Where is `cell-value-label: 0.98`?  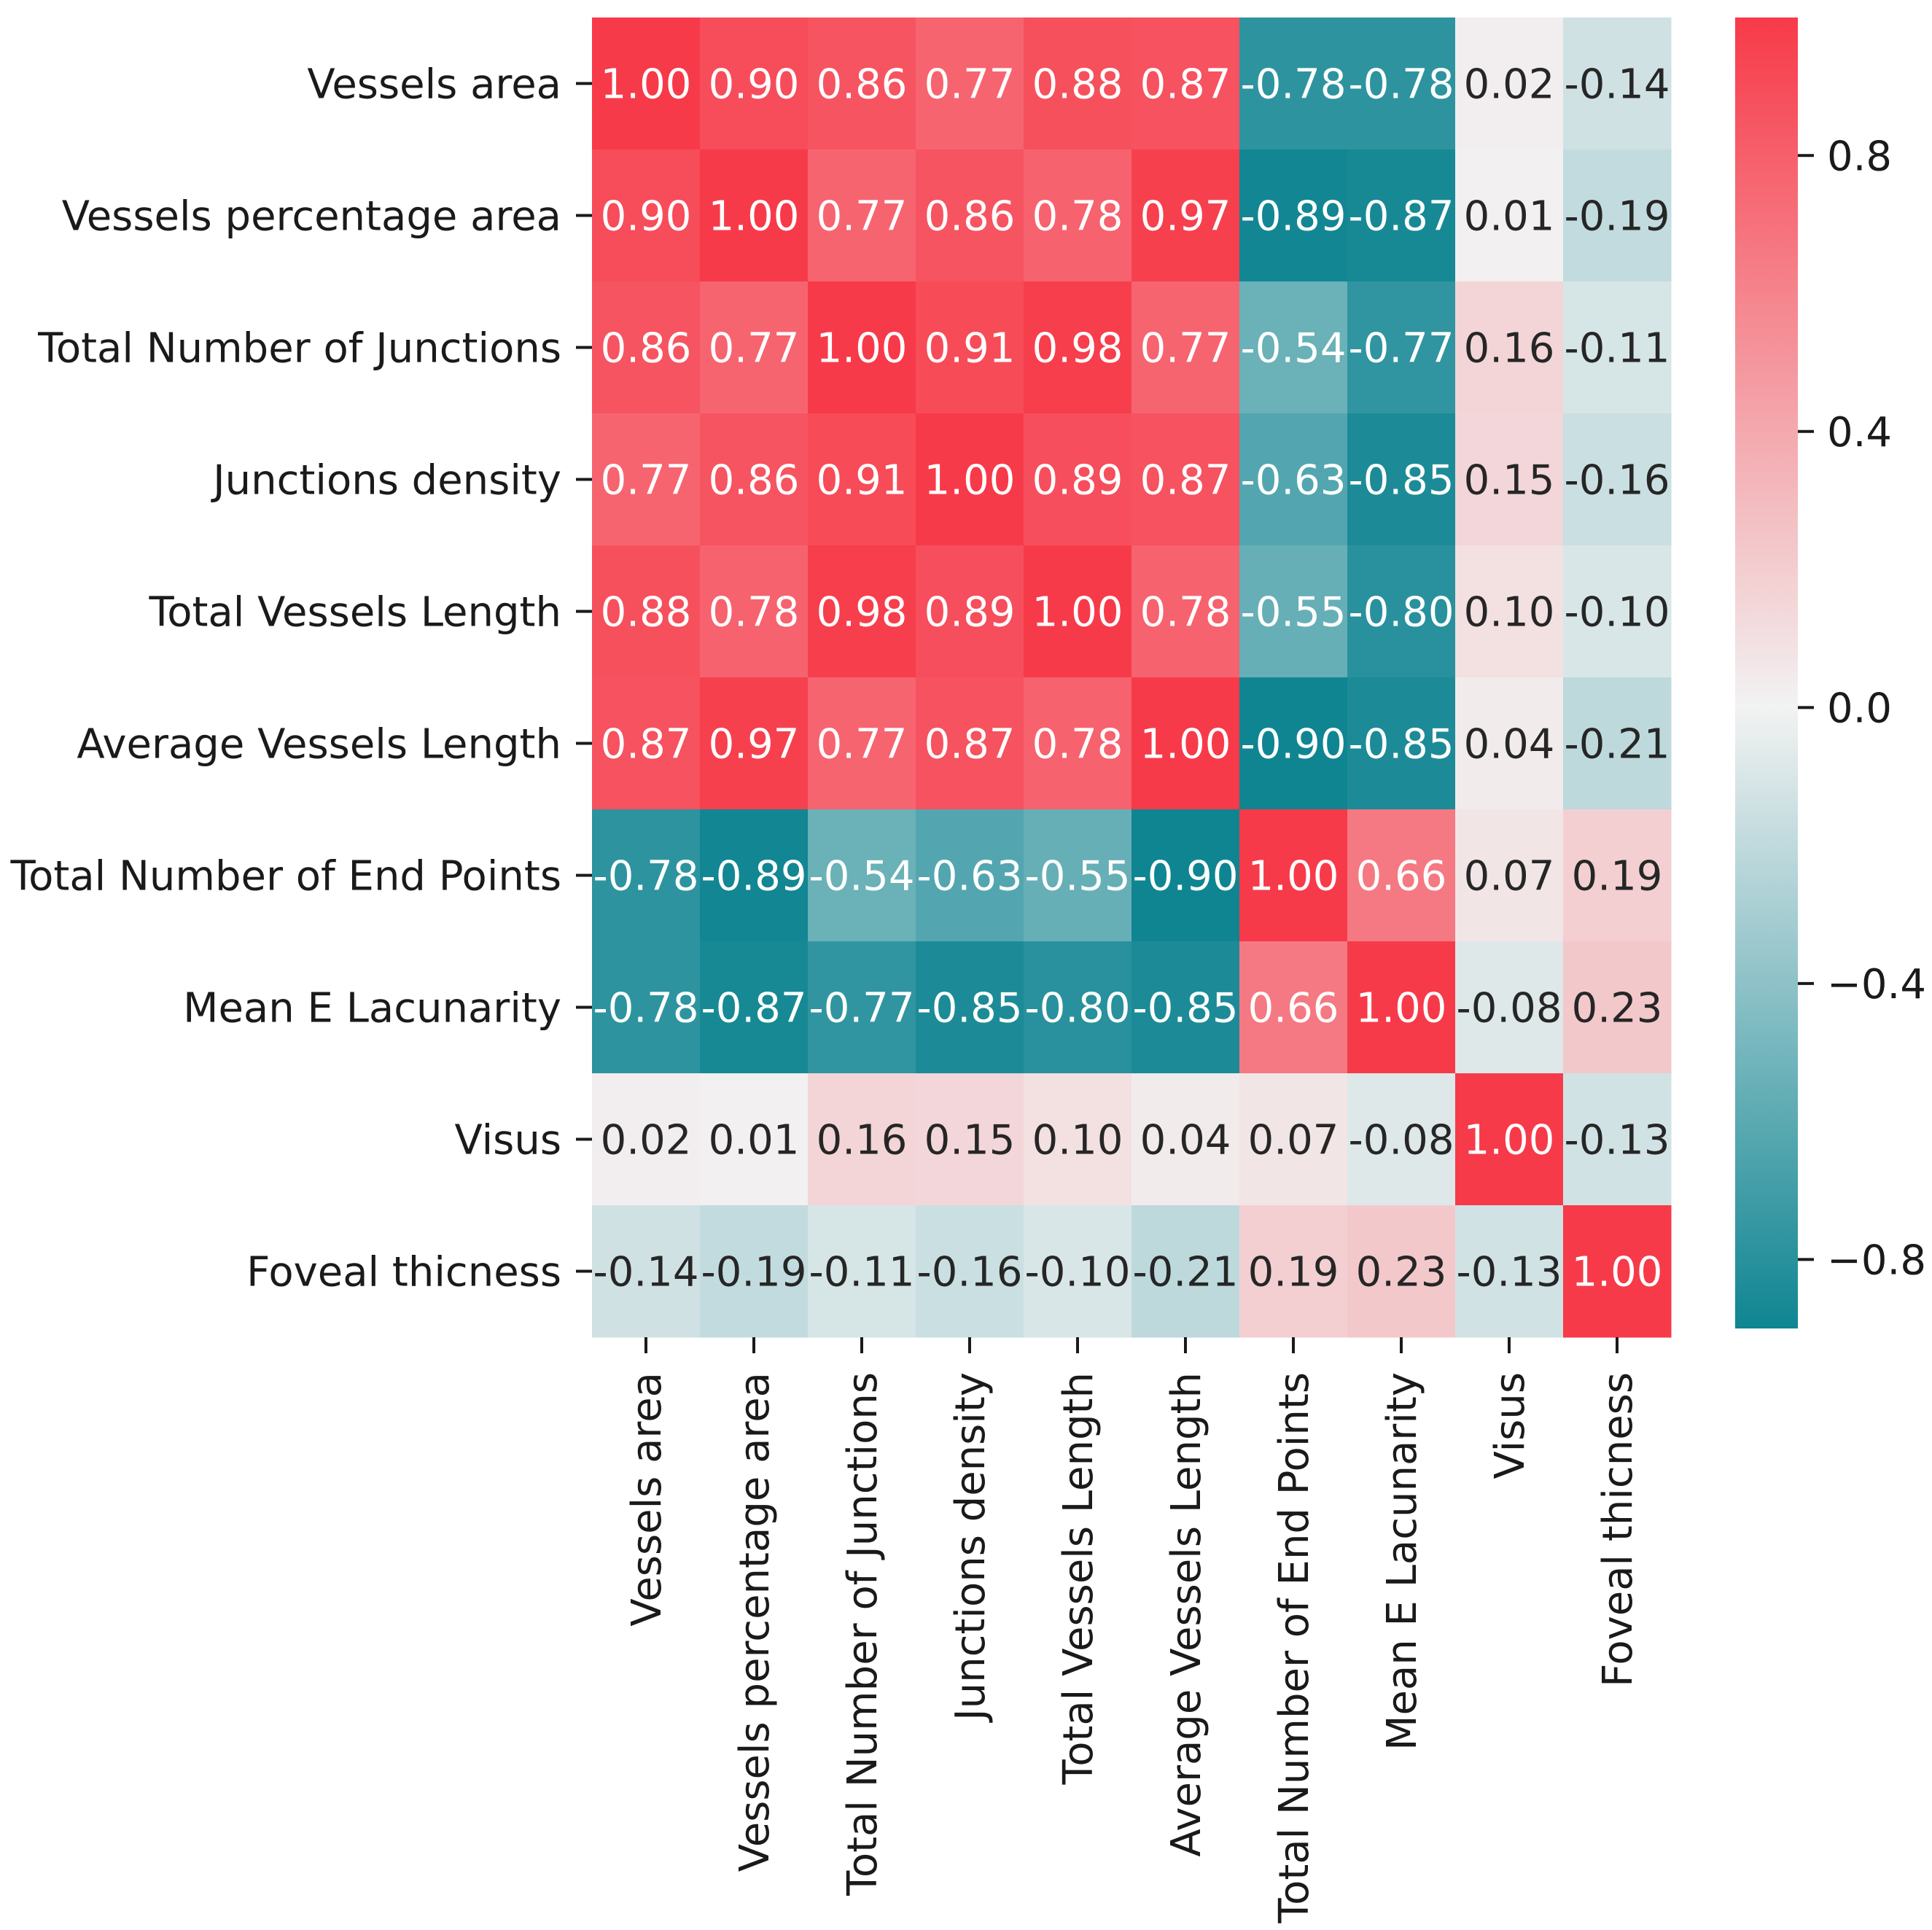 cell-value-label: 0.98 is located at coordinates (862, 613).